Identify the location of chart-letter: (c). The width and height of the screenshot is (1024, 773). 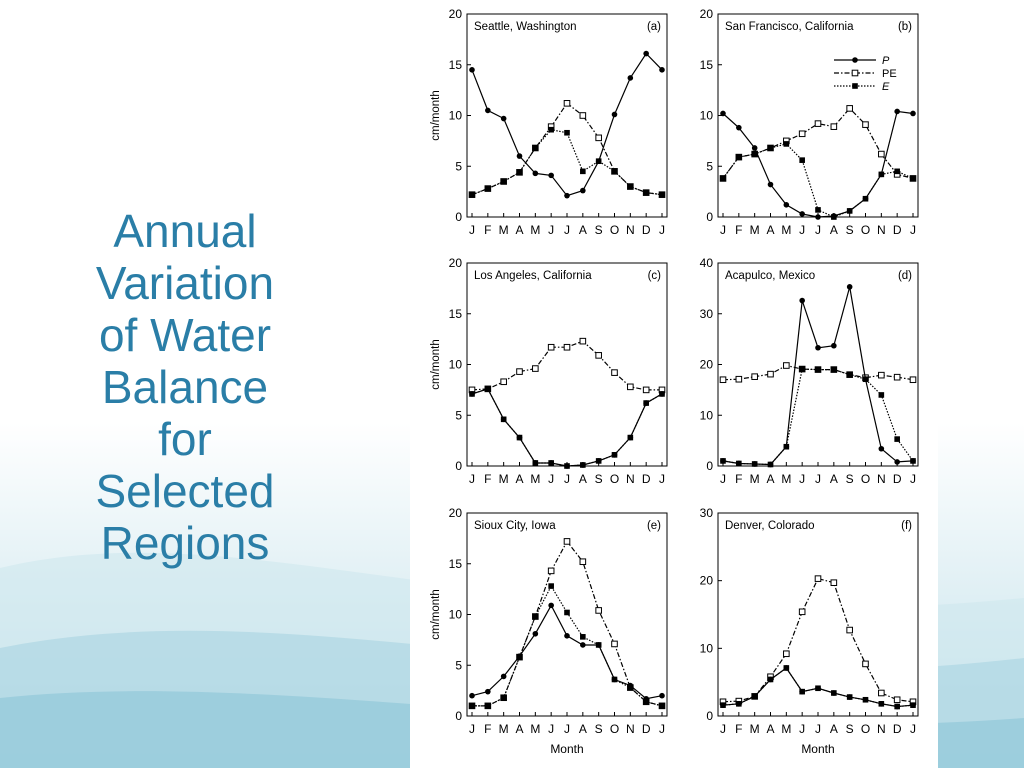
(655, 276).